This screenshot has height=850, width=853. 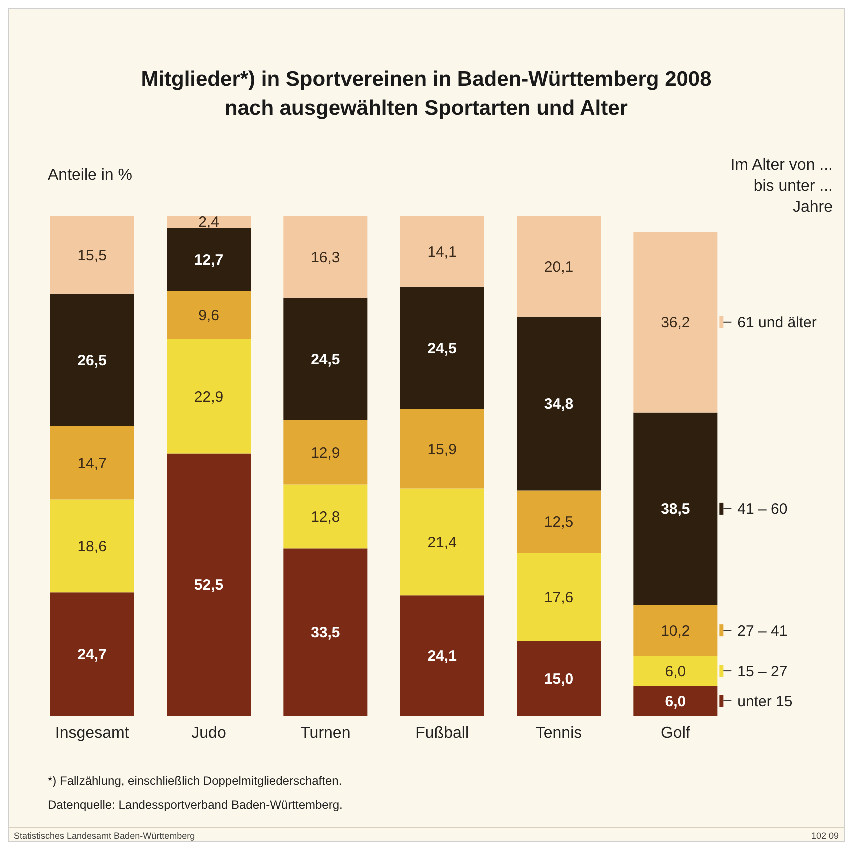 What do you see at coordinates (426, 79) in the screenshot?
I see `chart-title: Mitglieder*) in Sportvereinen in Baden-Württemberg 2008` at bounding box center [426, 79].